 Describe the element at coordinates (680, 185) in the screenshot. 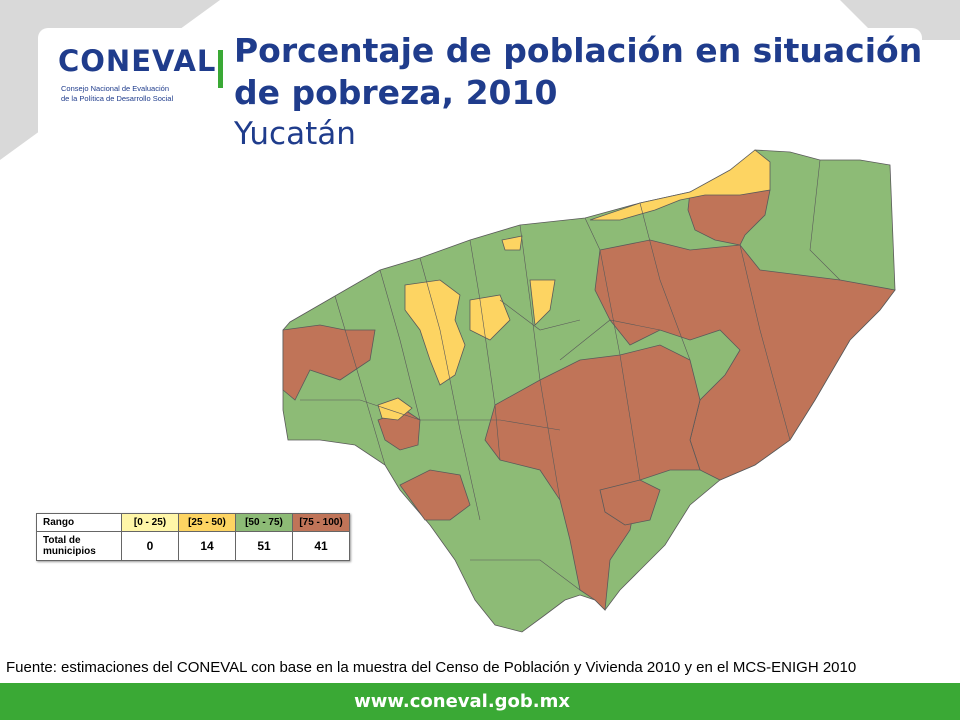

I see `region-25-50-north-coast` at that location.